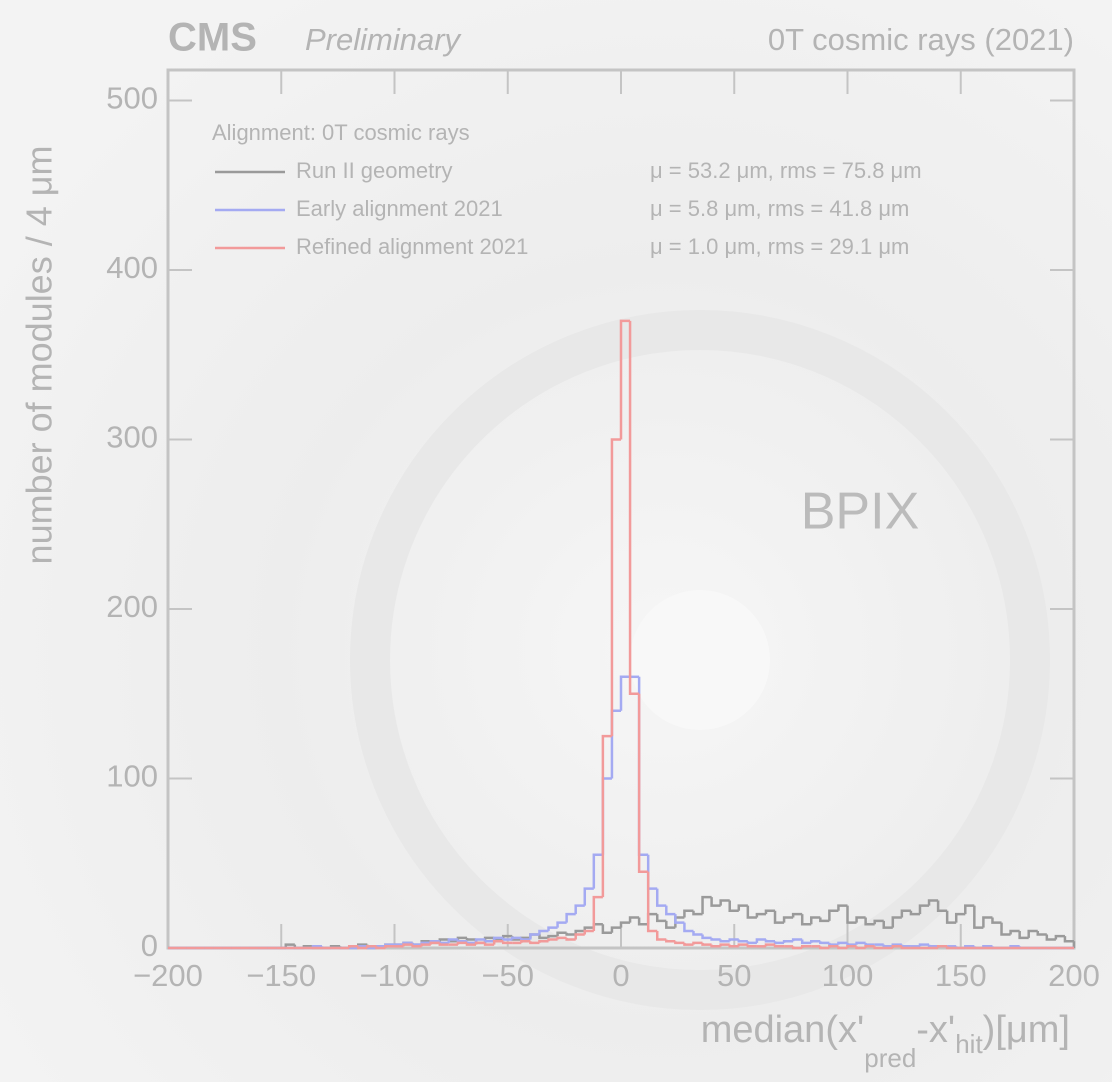  Describe the element at coordinates (860, 512) in the screenshot. I see `annotation: BPIX` at that location.